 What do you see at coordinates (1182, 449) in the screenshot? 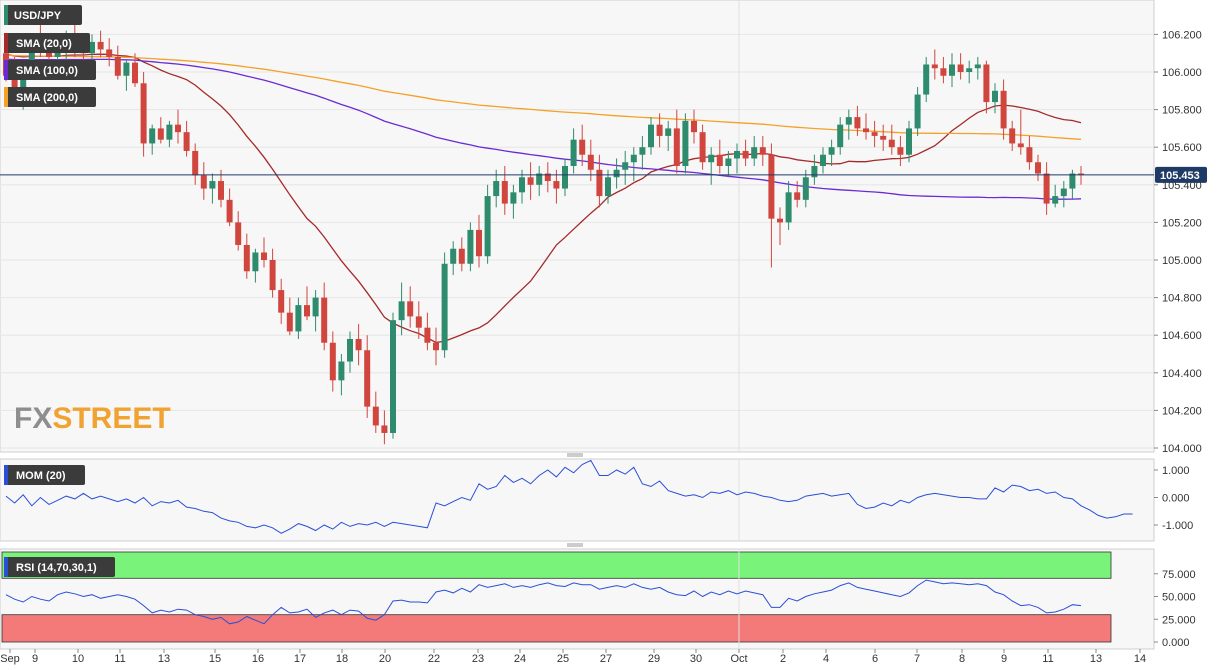
I see `y-tick-label: 104.000` at bounding box center [1182, 449].